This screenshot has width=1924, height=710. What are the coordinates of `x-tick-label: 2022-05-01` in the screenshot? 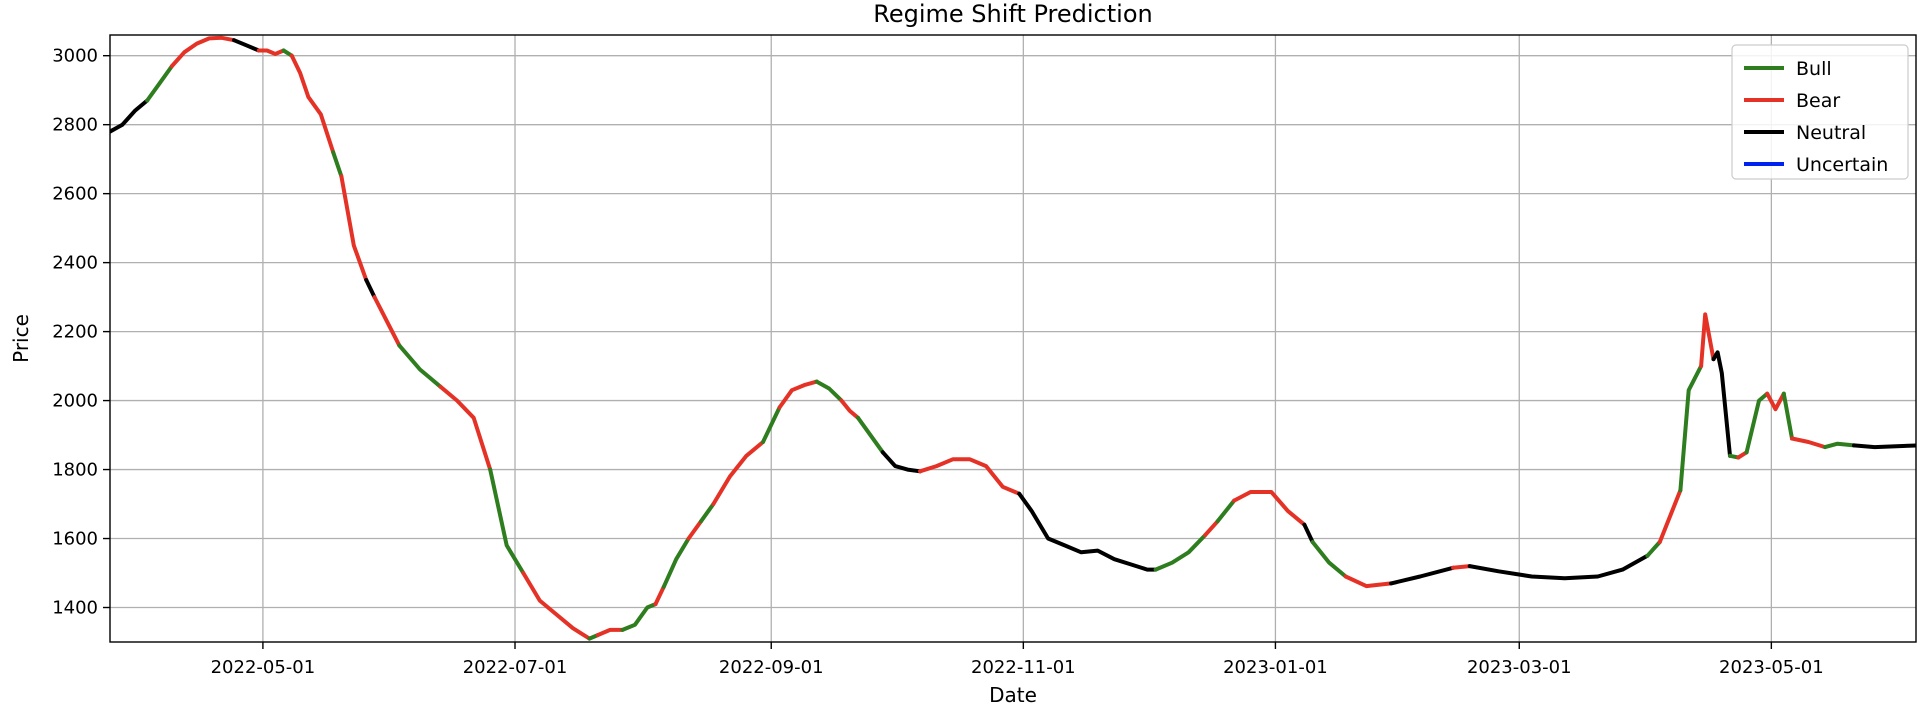 It's located at (263, 667).